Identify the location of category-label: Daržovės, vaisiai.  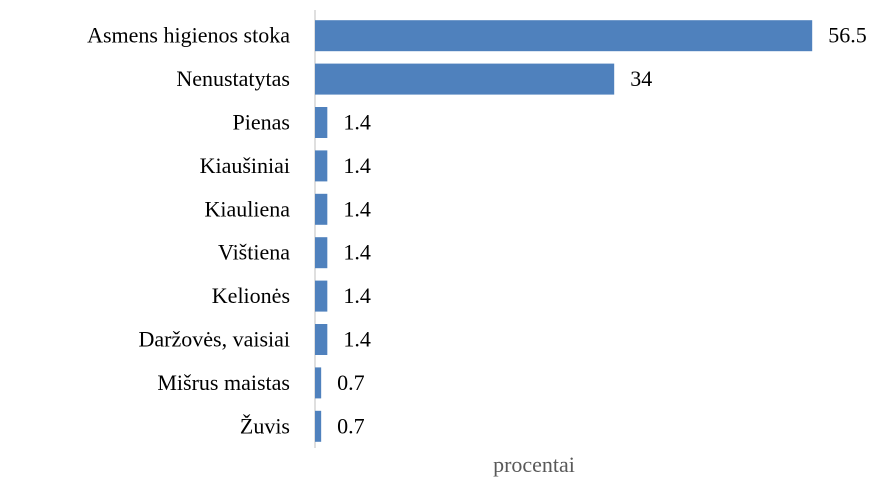
(215, 339).